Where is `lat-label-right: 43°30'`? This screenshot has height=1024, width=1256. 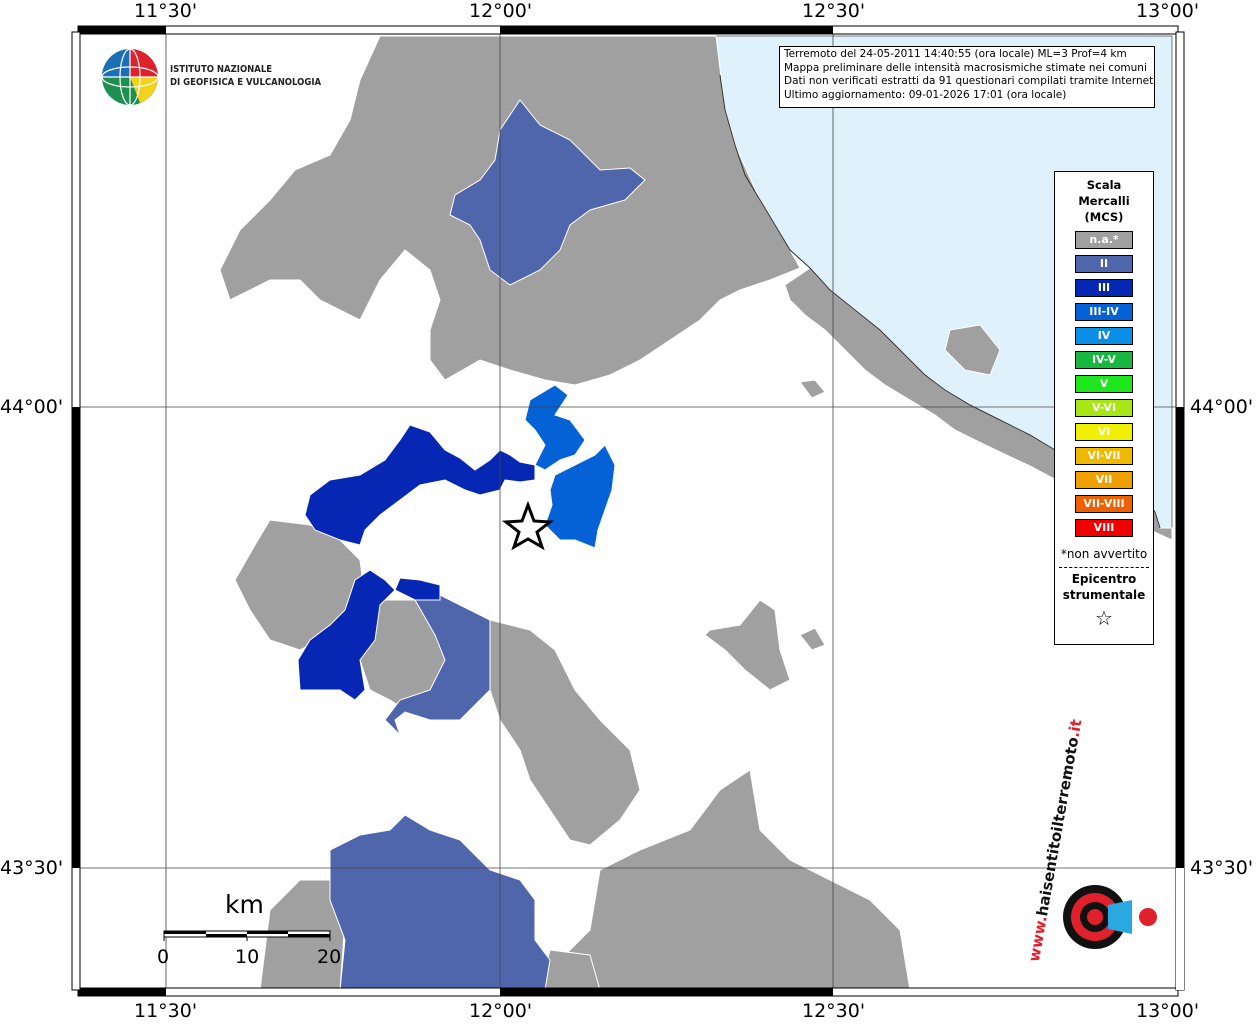
lat-label-right: 43°30' is located at coordinates (1222, 868).